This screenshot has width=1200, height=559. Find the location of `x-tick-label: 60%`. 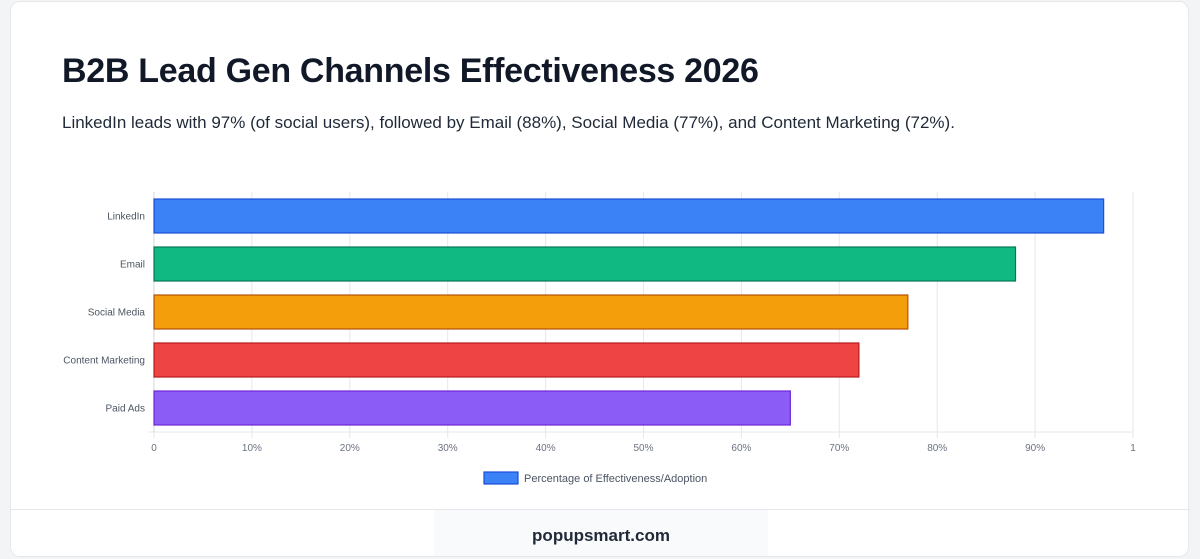

x-tick-label: 60% is located at coordinates (741, 448).